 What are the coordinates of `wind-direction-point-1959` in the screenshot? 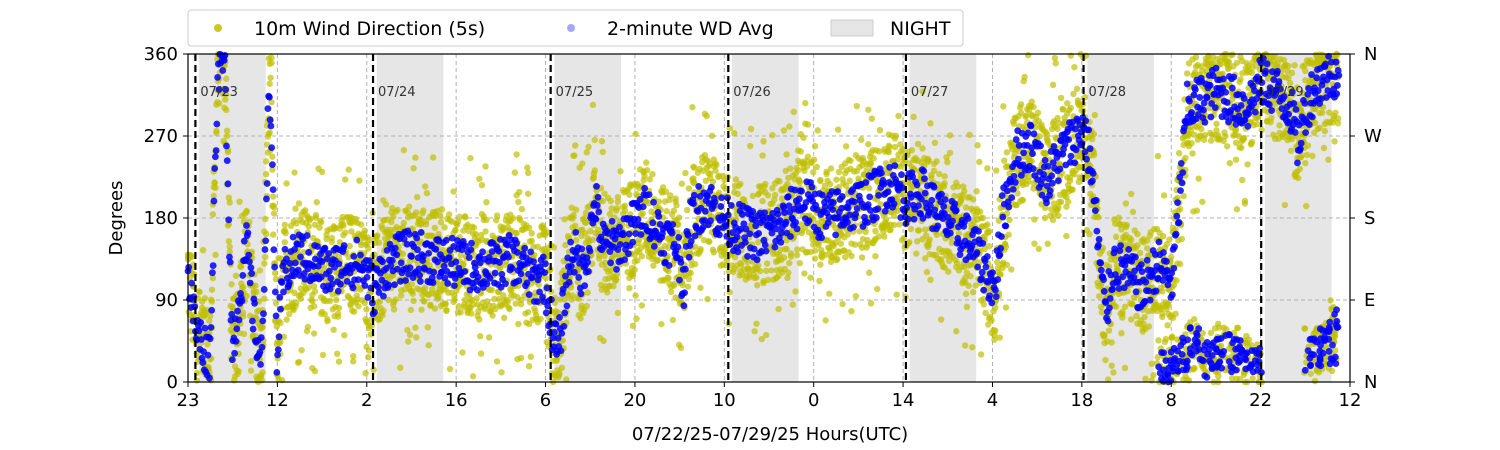 It's located at (768, 195).